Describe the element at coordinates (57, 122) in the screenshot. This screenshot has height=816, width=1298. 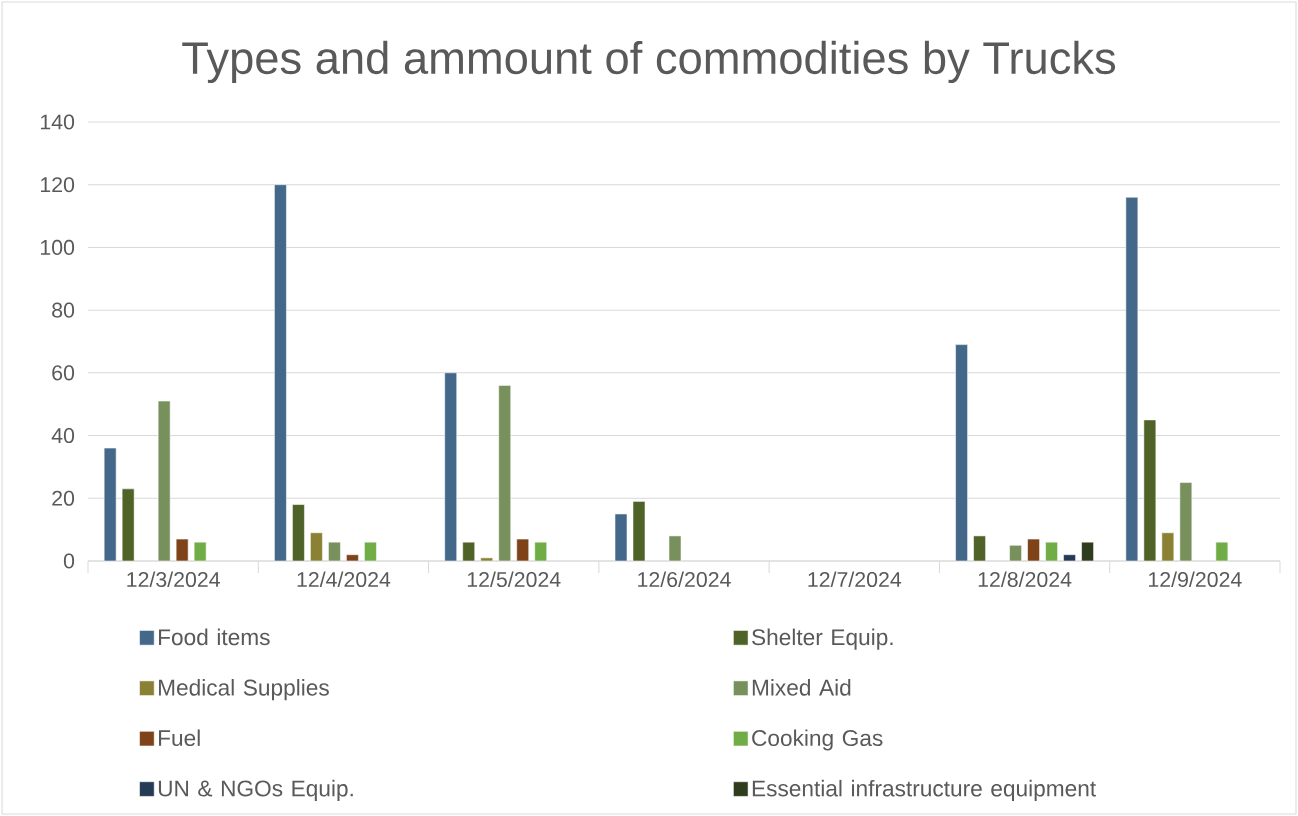
I see `y-tick-label: 140` at that location.